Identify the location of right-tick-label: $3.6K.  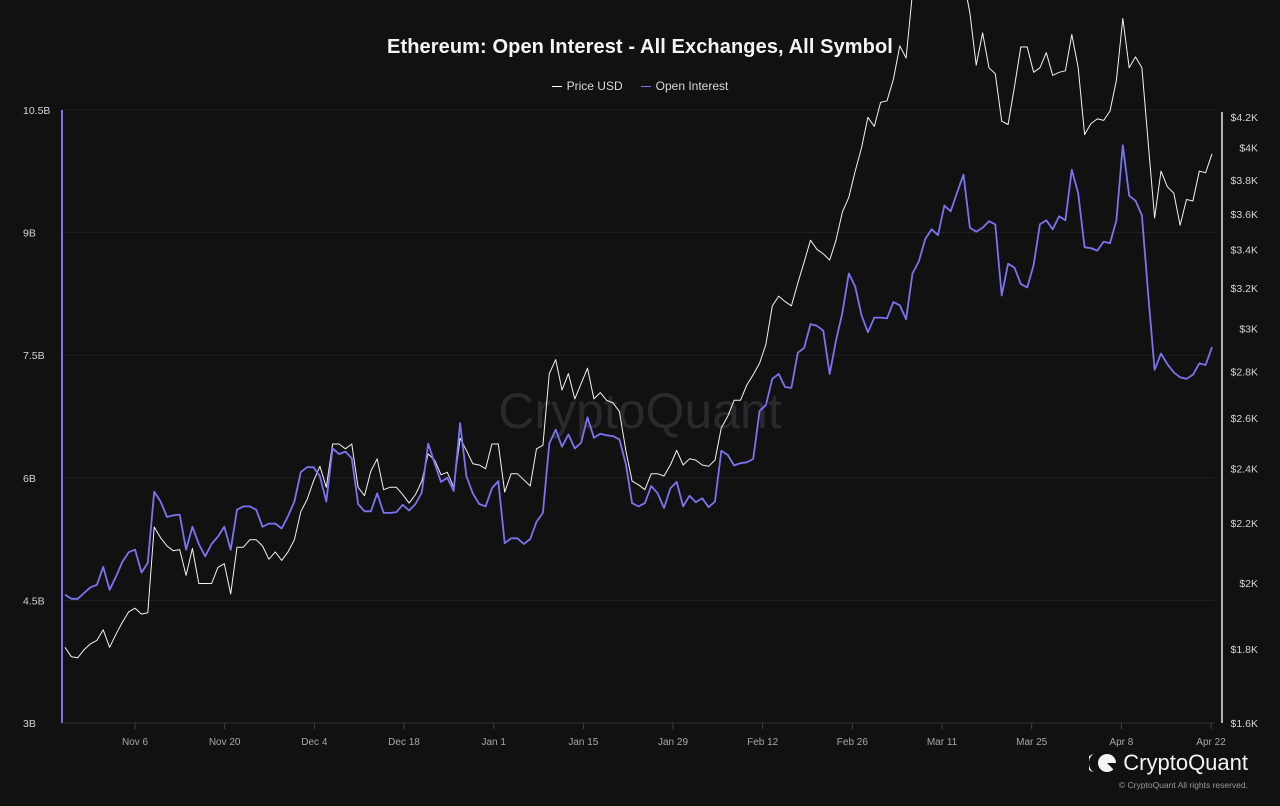
(1244, 215).